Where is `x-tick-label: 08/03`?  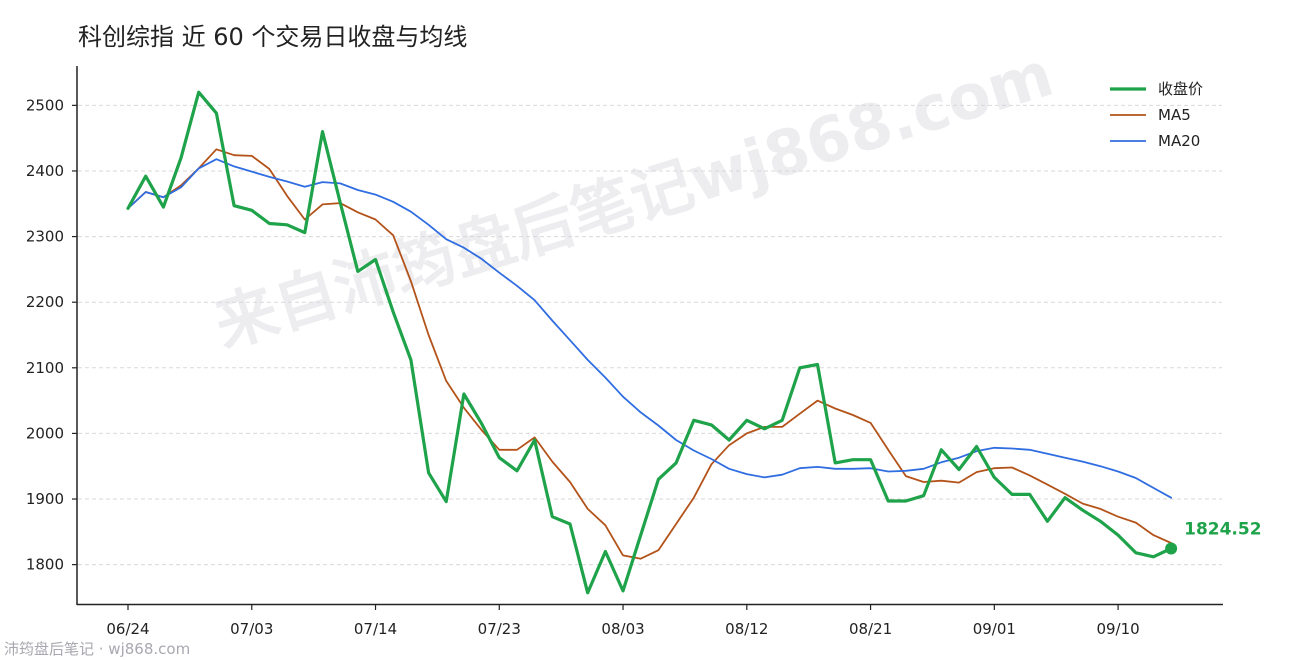 x-tick-label: 08/03 is located at coordinates (622, 629).